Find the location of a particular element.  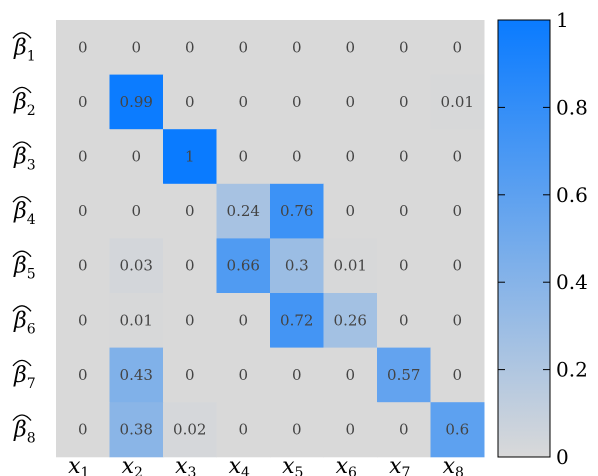

row-label: β5 is located at coordinates (24, 268).